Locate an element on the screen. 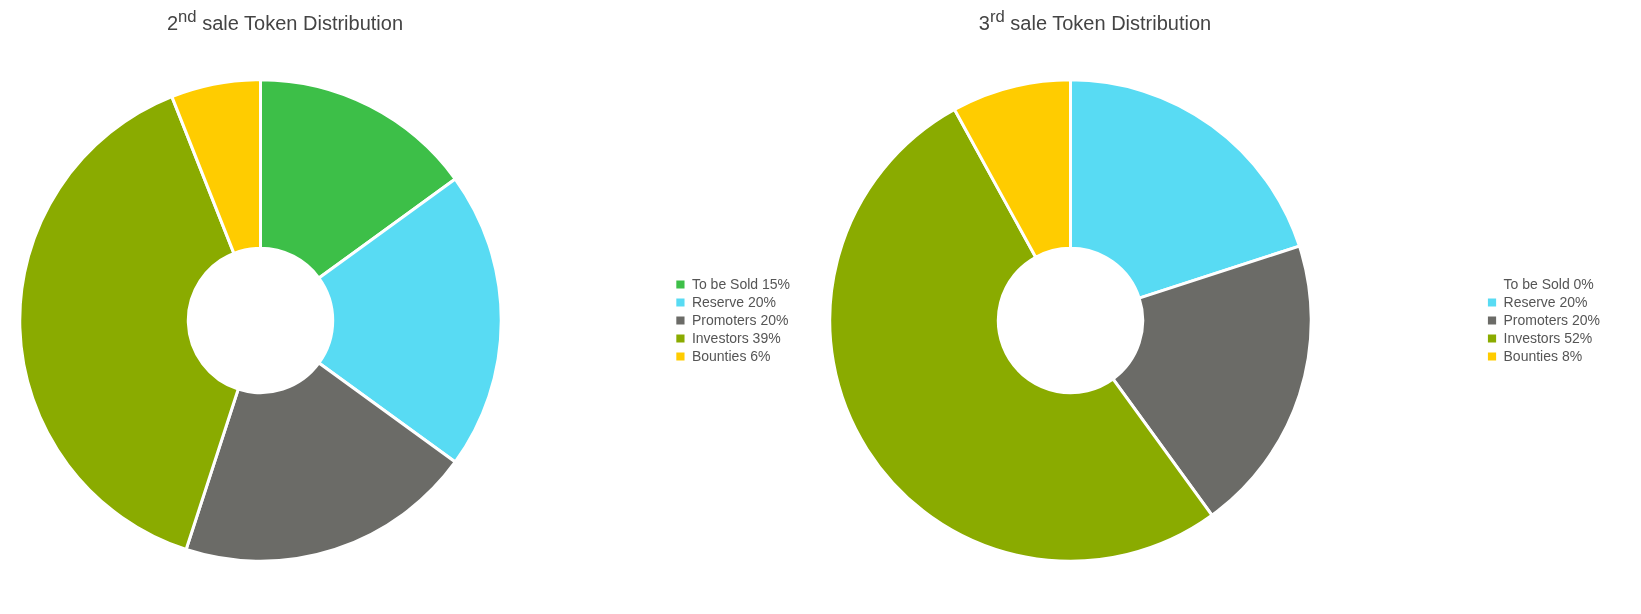 The height and width of the screenshot is (614, 1641). legend-label: To be Sold 15% is located at coordinates (740, 284).